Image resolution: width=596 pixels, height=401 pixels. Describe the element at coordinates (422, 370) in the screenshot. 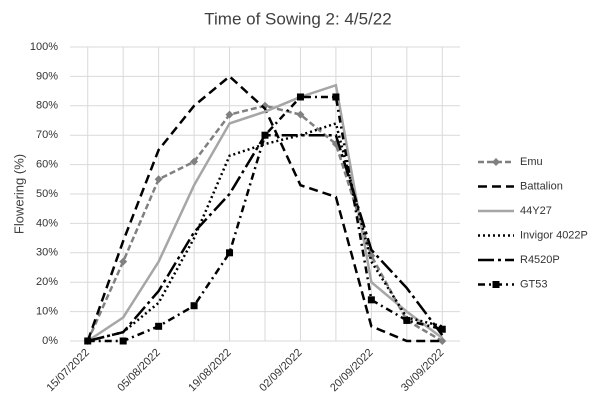

I see `x-tick-label: 30/09/2022` at that location.